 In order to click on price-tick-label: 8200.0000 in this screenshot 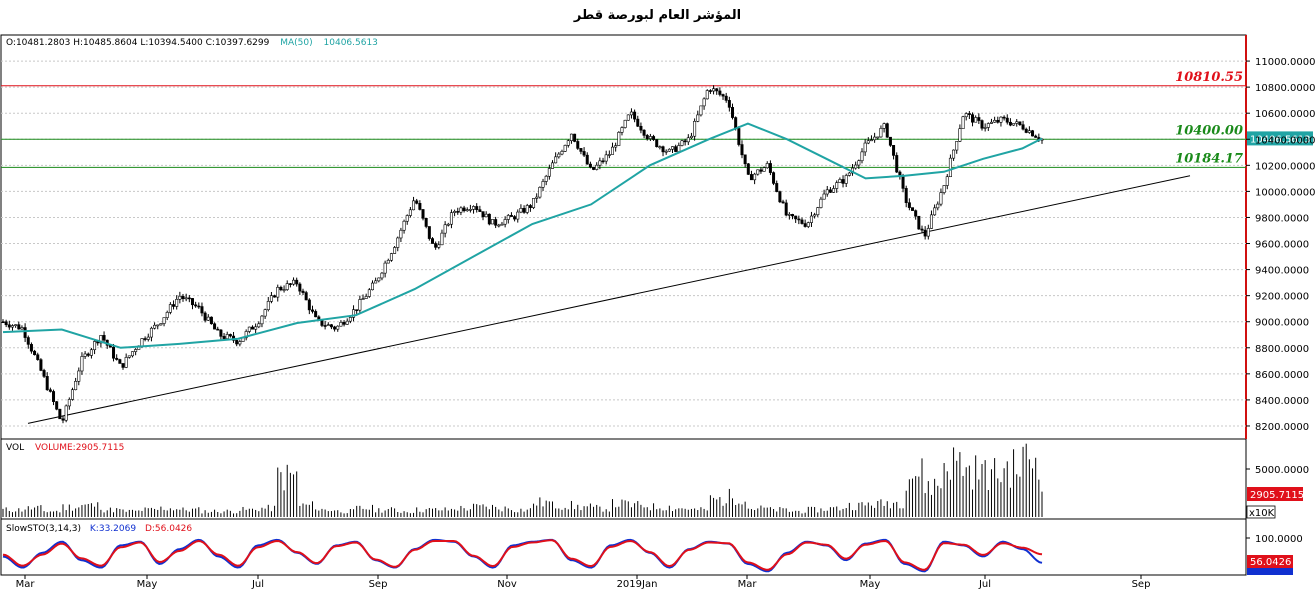, I will do `click(1282, 427)`.